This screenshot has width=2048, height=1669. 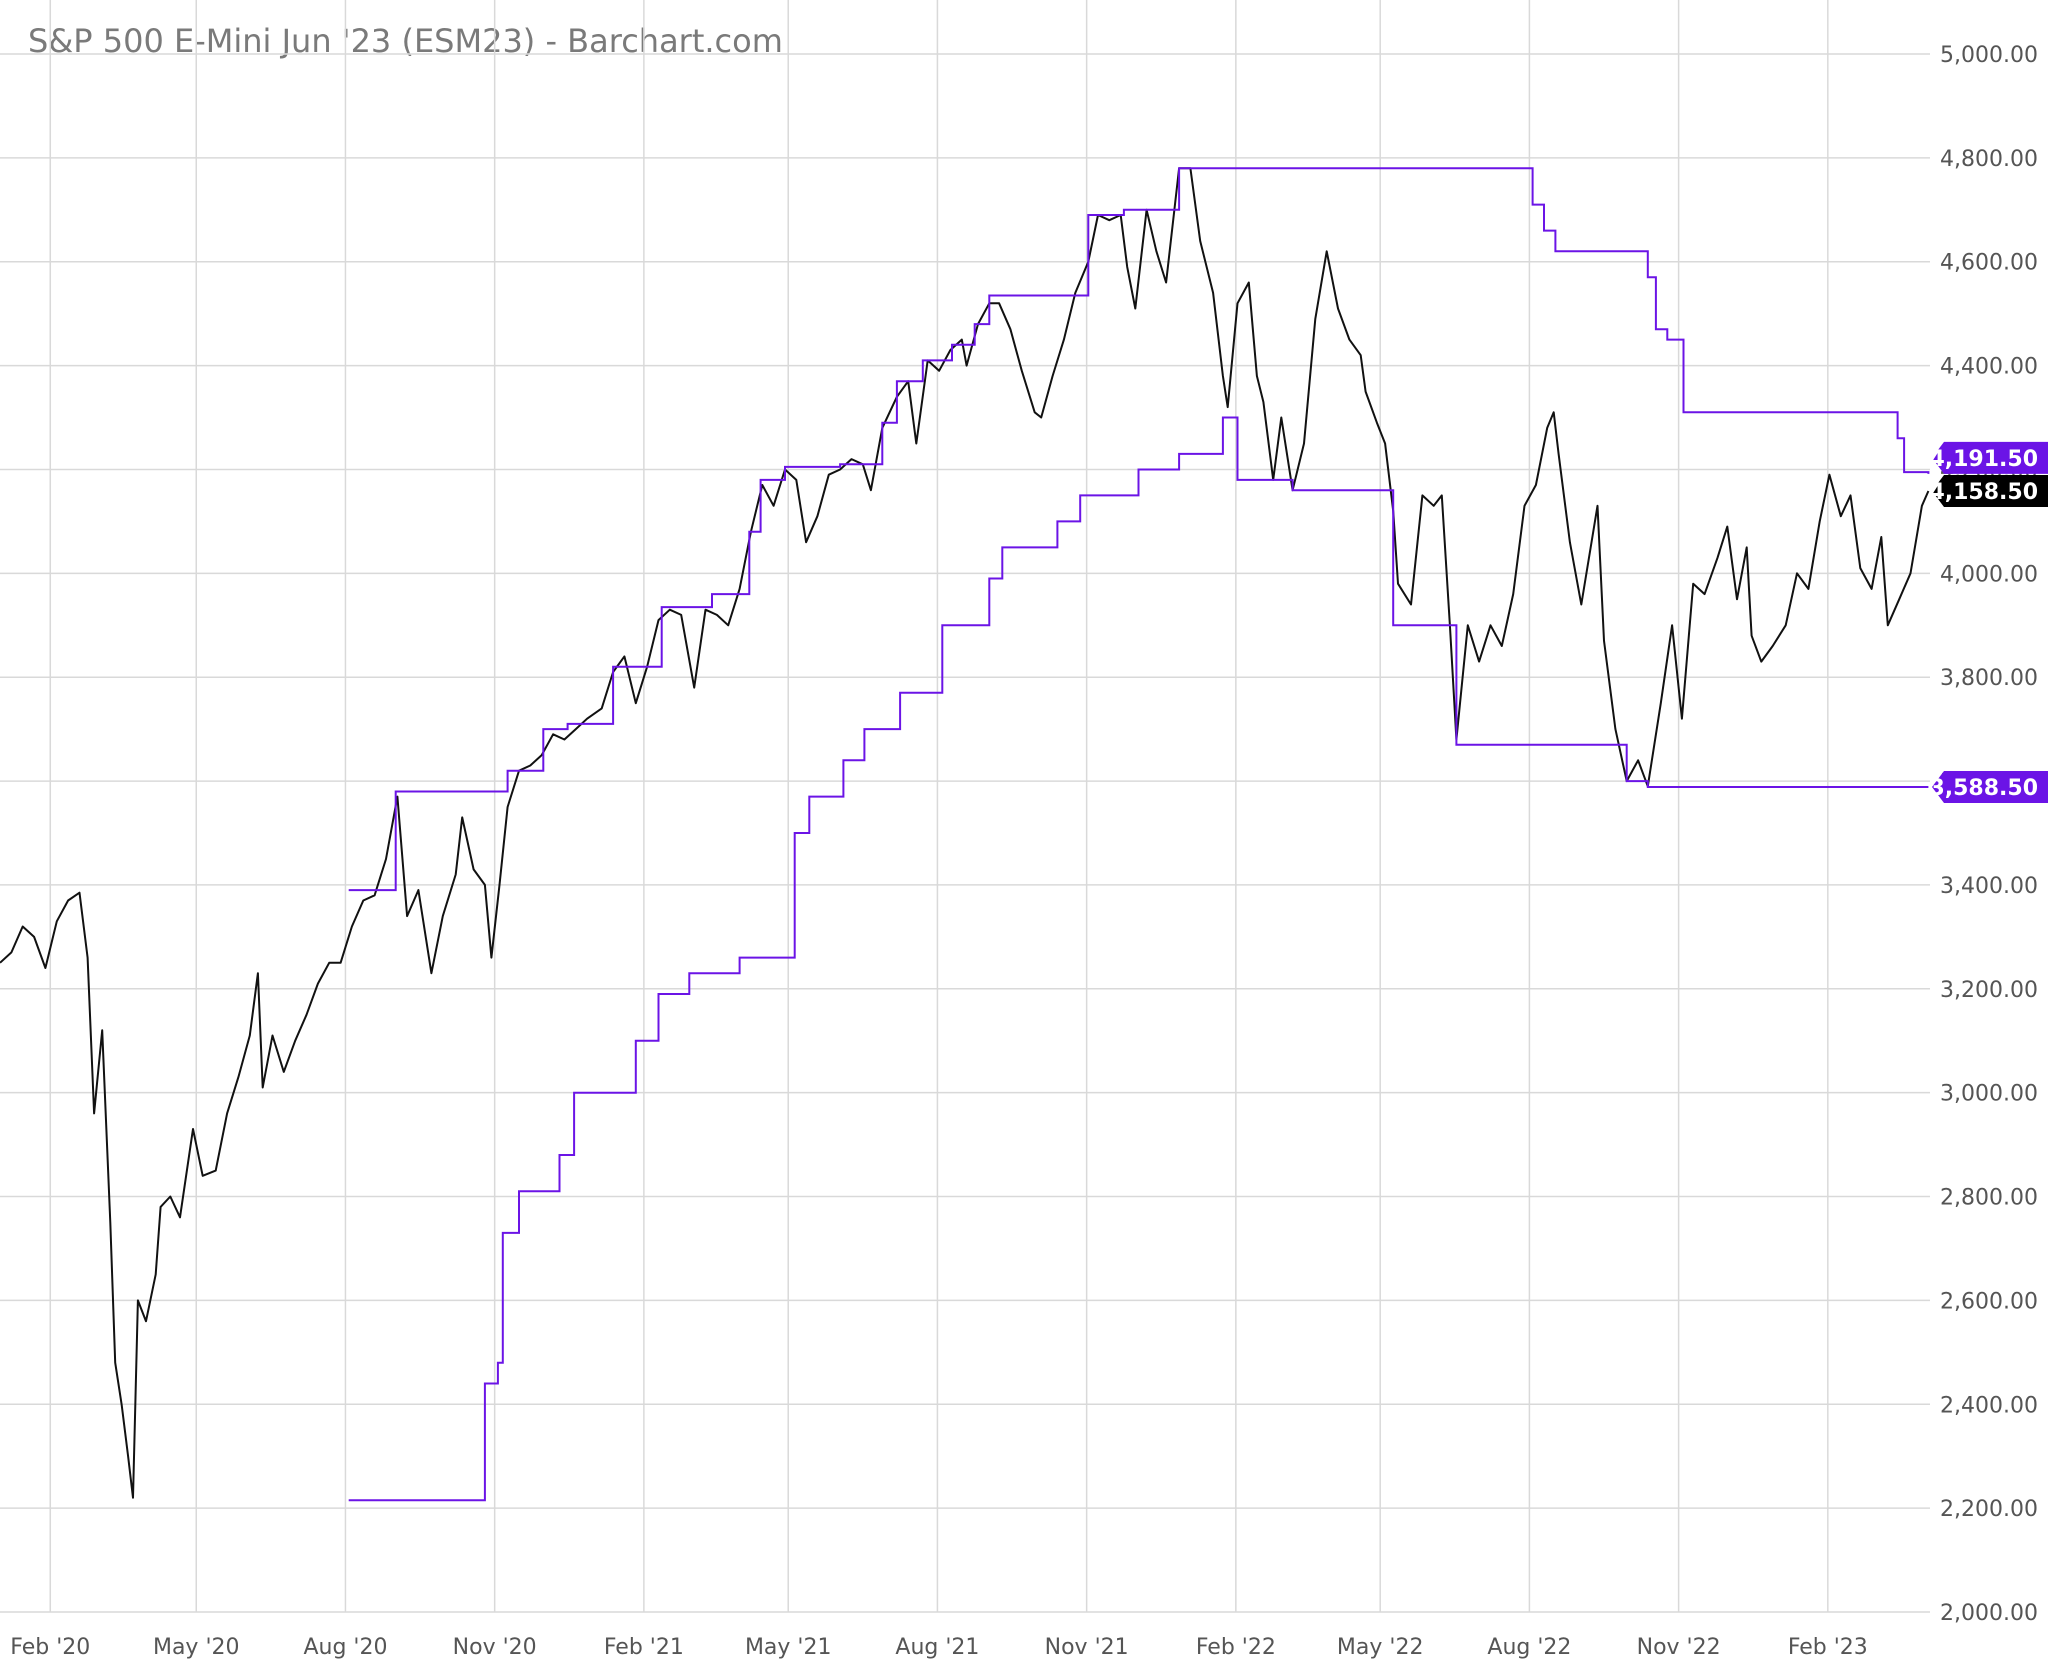 I want to click on x-tick-label: May '20, so click(x=196, y=1647).